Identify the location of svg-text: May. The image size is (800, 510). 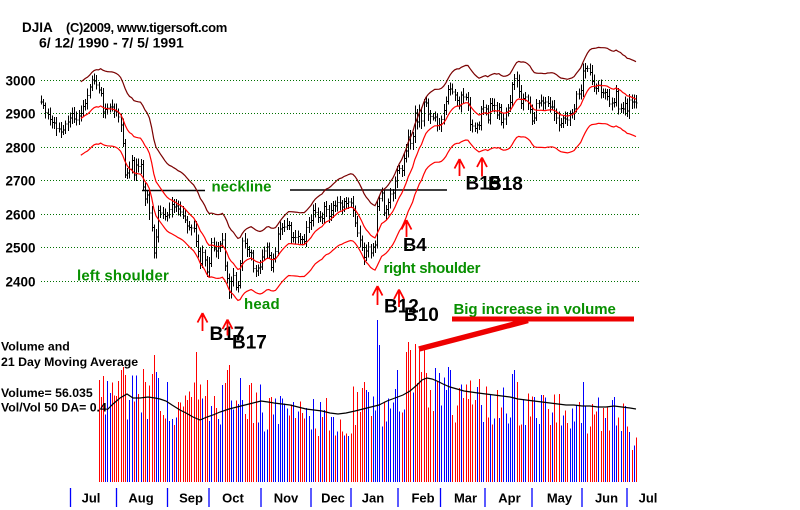
(560, 498).